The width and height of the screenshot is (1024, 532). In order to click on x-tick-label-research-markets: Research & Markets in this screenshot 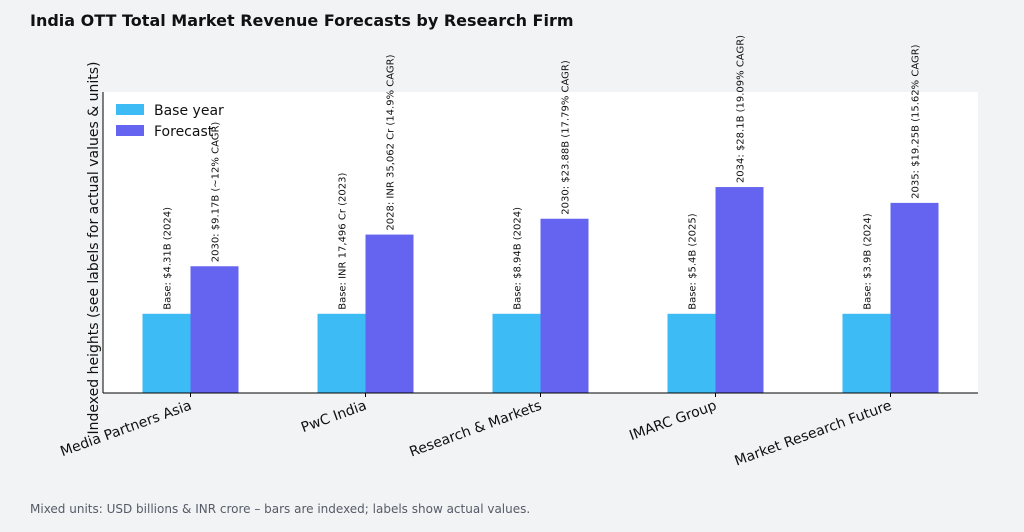, I will do `click(475, 429)`.